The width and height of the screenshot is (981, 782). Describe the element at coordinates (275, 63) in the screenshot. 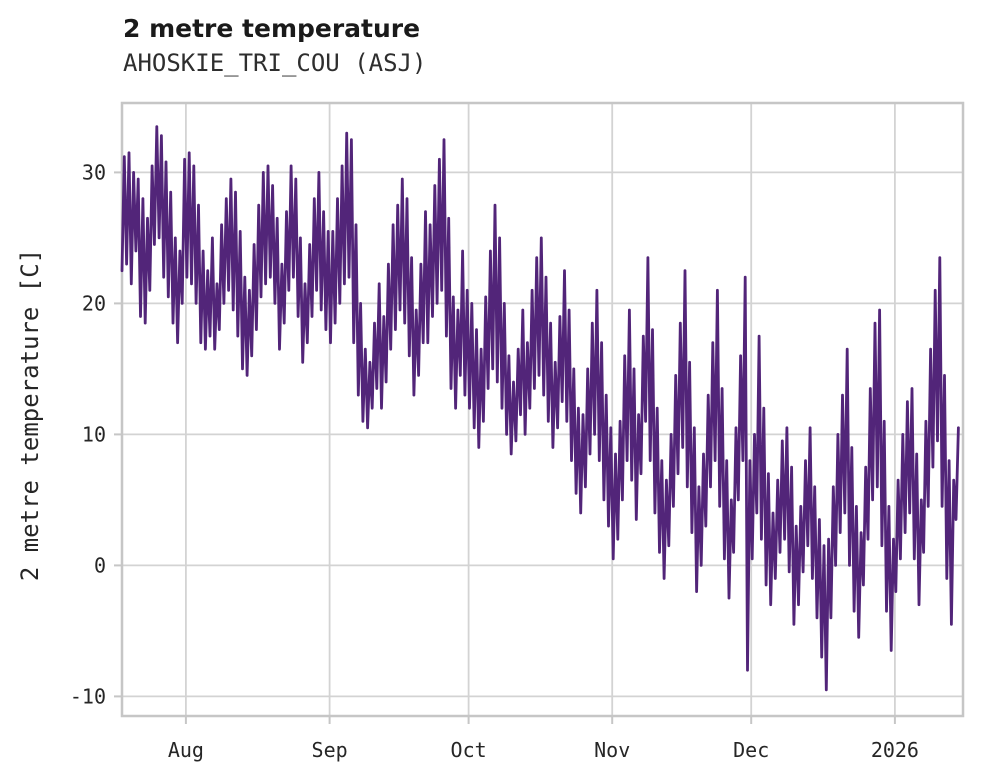

I see `chart-subtitle: AHOSKIE_TRI_COU (ASJ)` at that location.